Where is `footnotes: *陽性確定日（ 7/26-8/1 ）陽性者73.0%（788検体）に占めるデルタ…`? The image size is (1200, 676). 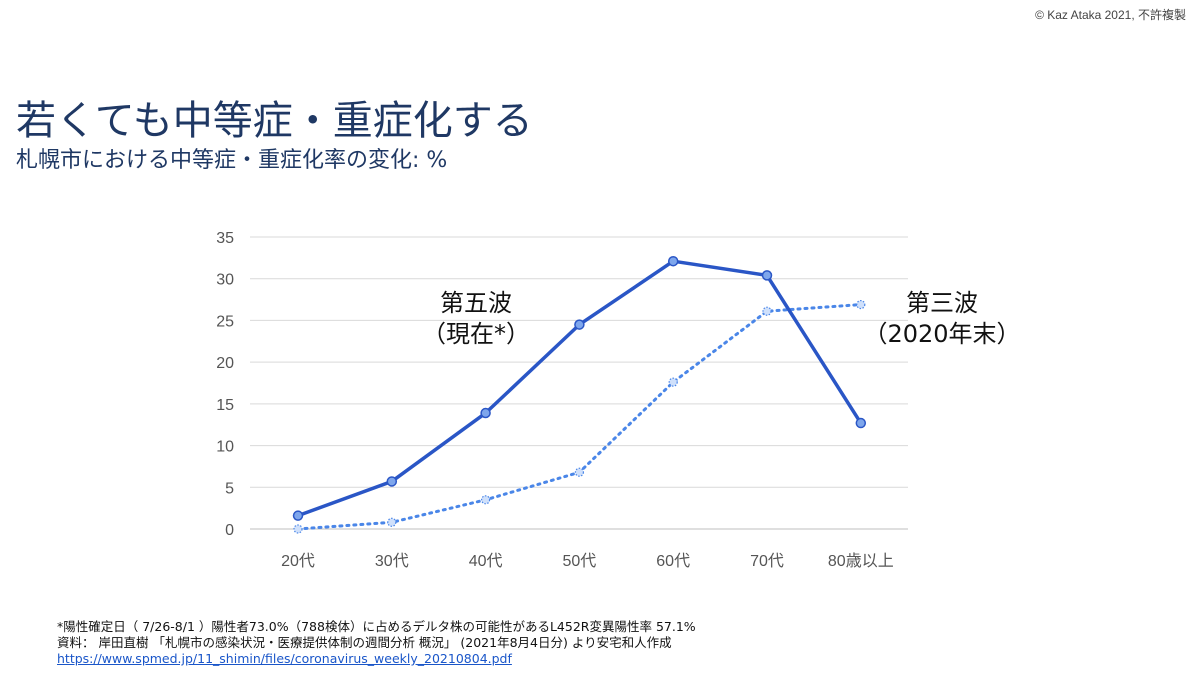 footnotes: *陽性確定日（ 7/26-8/1 ）陽性者73.0%（788検体）に占めるデルタ… is located at coordinates (376, 643).